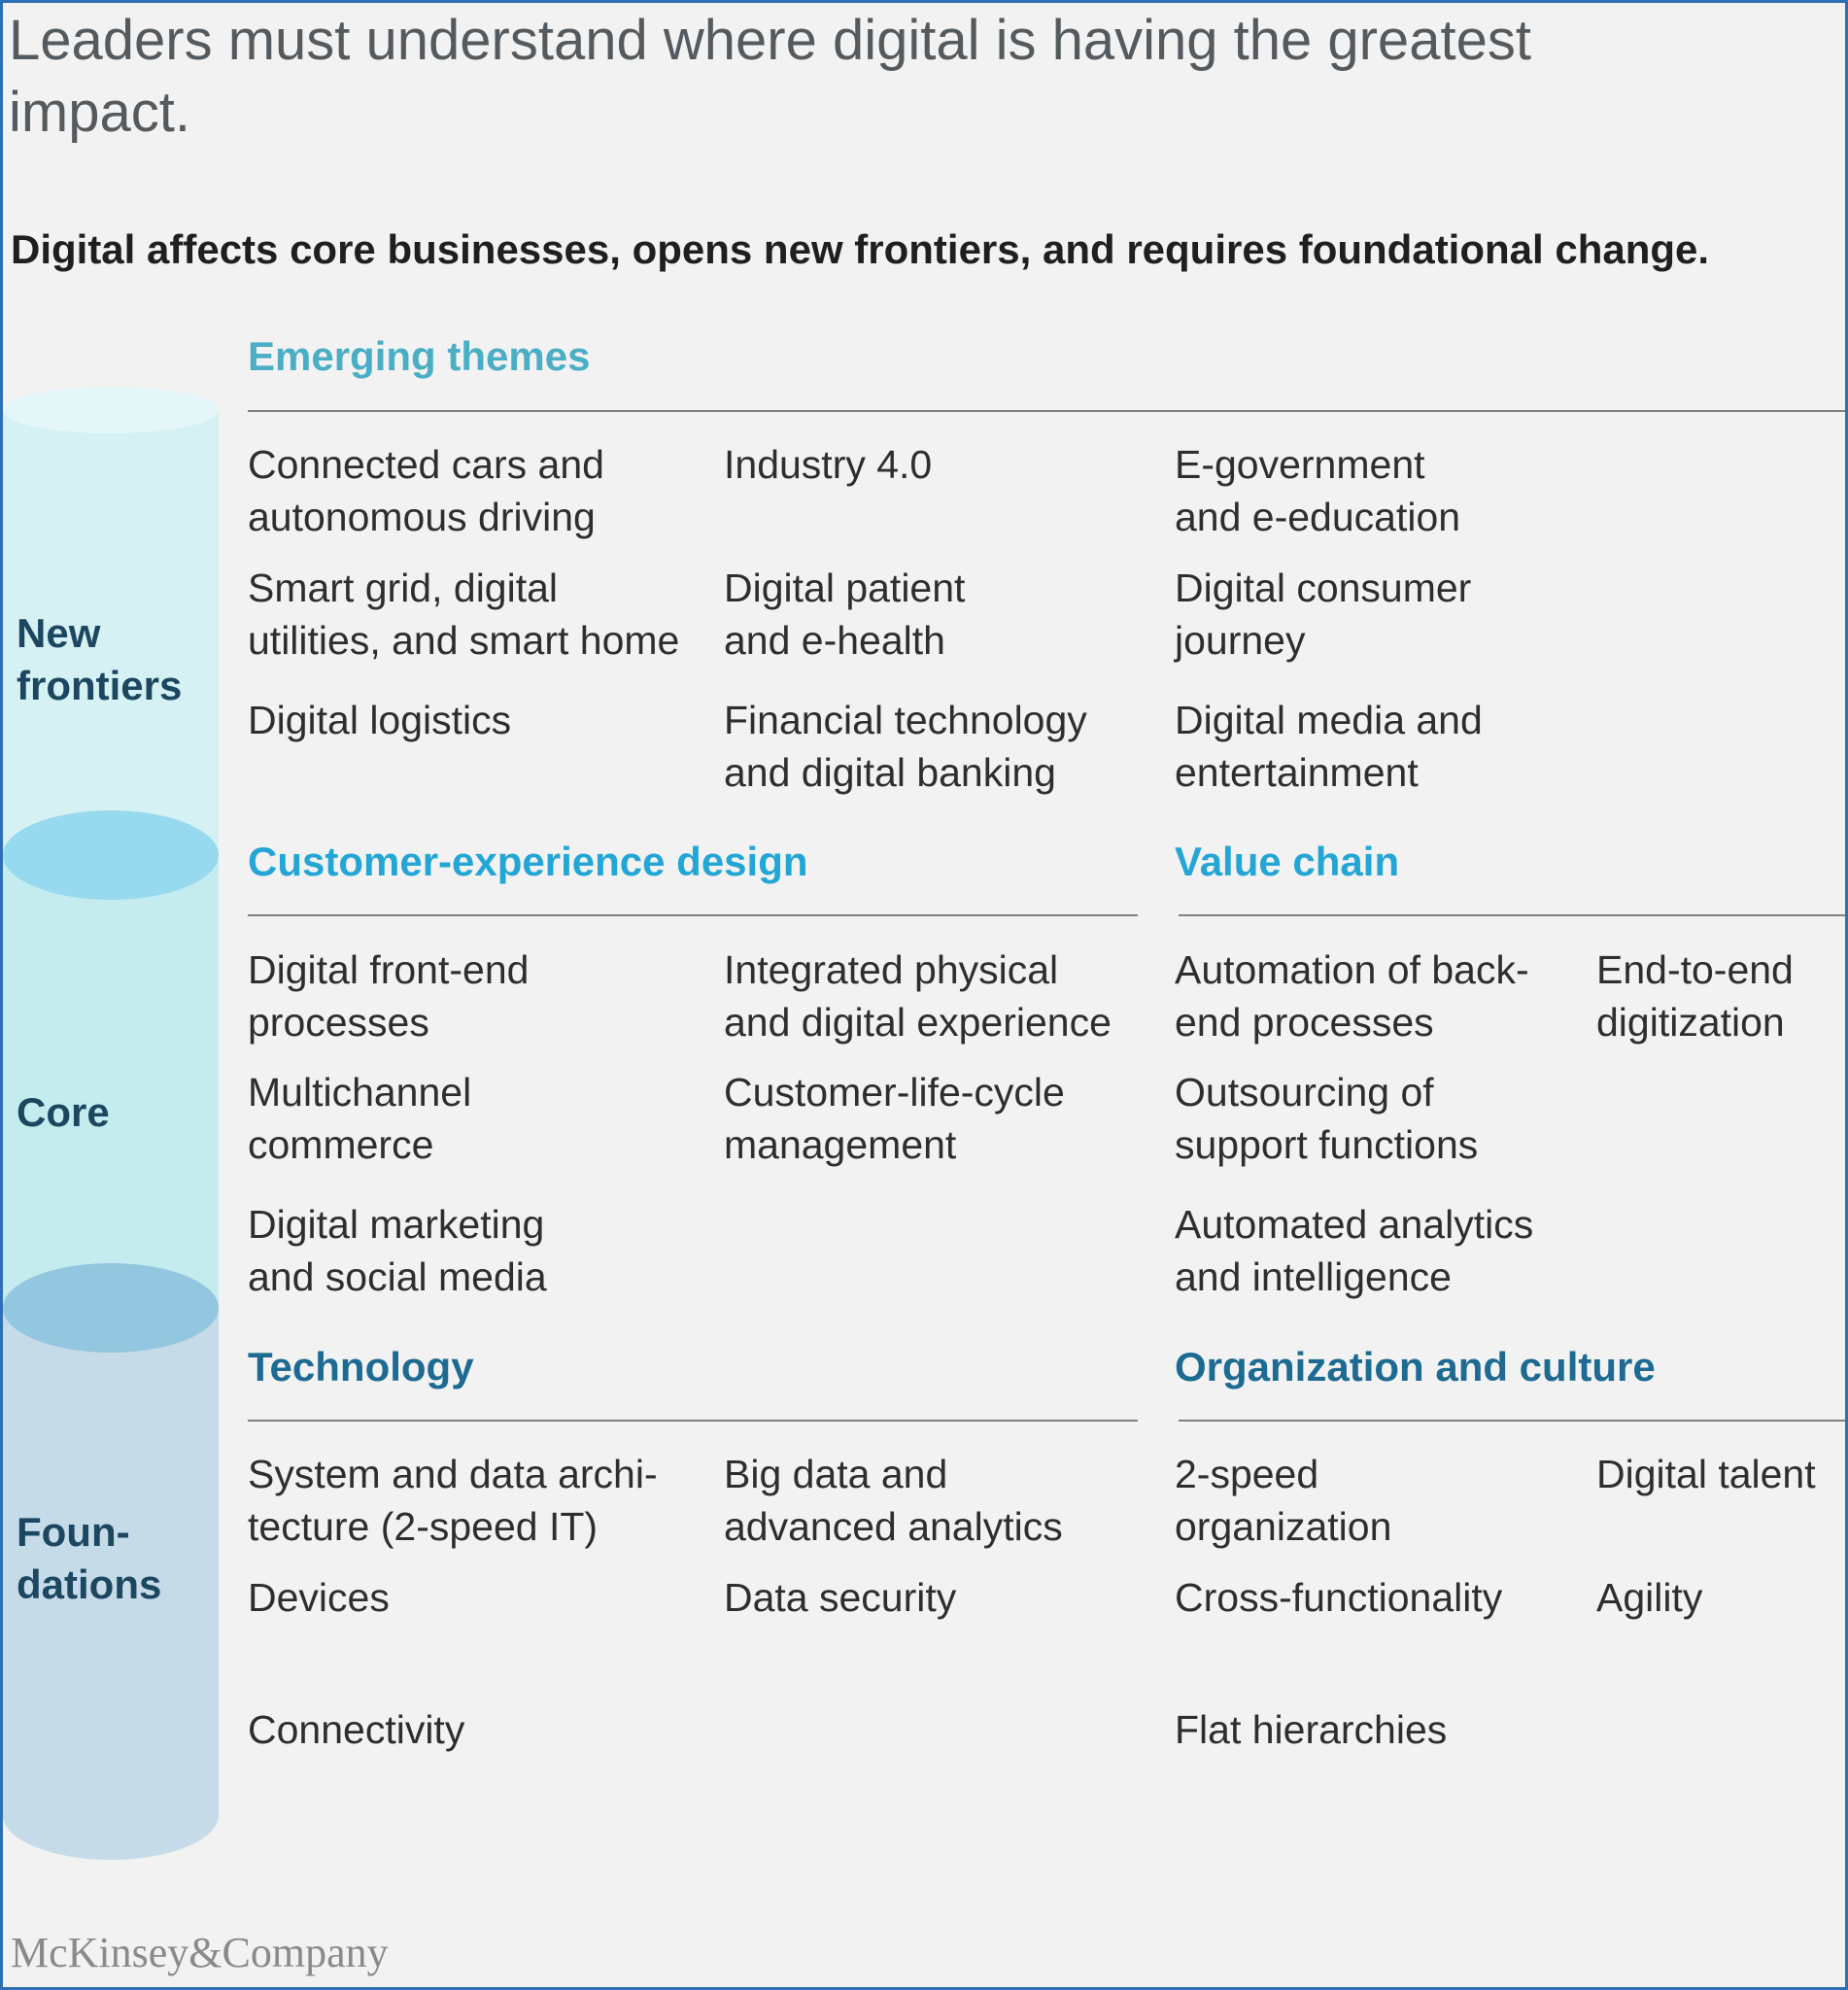 Image resolution: width=1848 pixels, height=1990 pixels. What do you see at coordinates (1046, 411) in the screenshot?
I see `rule-emerging-themes` at bounding box center [1046, 411].